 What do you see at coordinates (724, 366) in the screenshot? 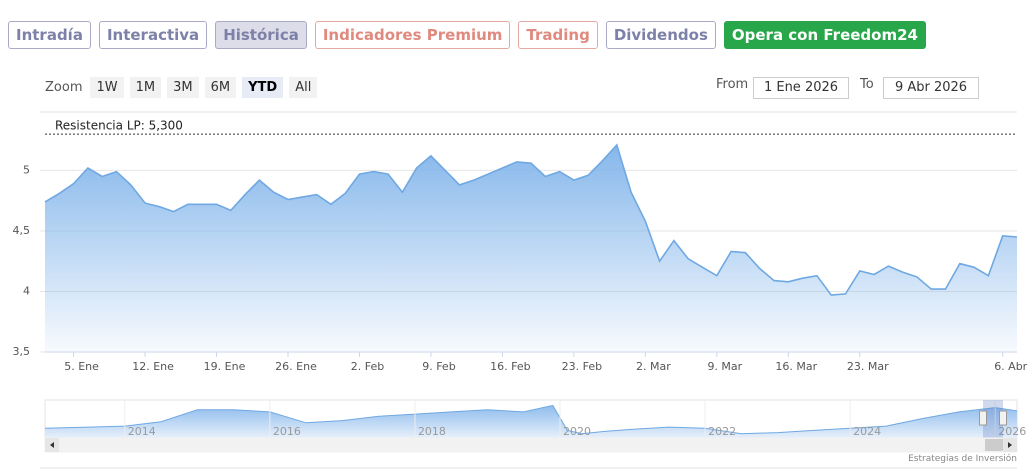
I see `x-tick-label: 9. Mar` at bounding box center [724, 366].